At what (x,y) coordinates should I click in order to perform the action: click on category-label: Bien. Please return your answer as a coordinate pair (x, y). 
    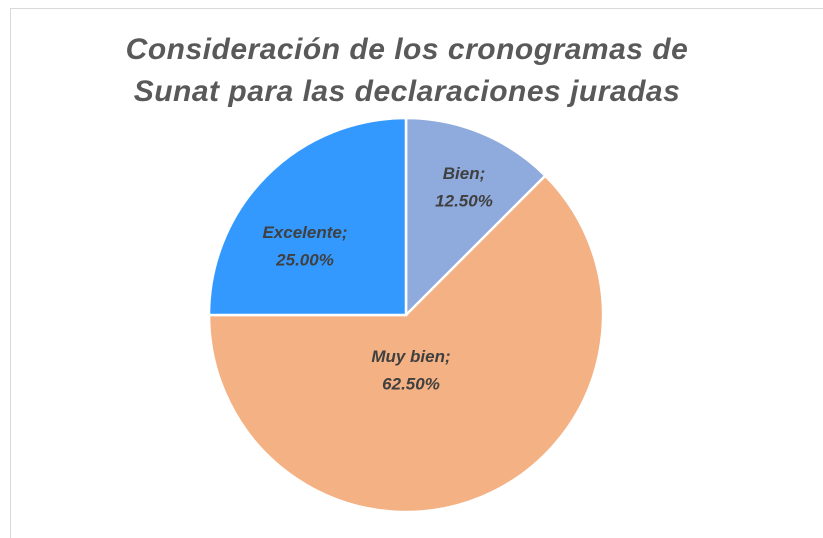
    Looking at the image, I should click on (461, 173).